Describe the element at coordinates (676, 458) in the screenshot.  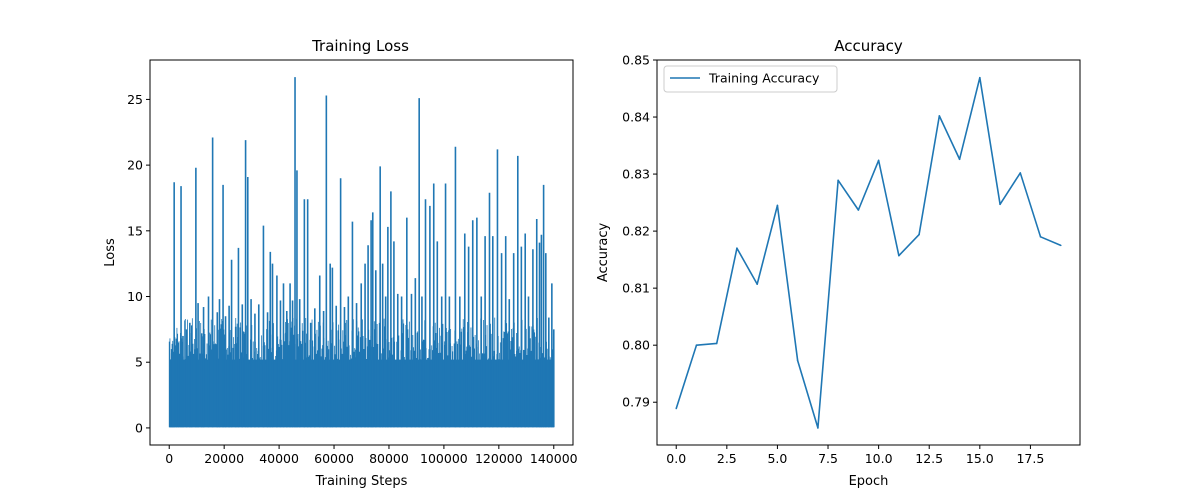
I see `accuracy-x-tick-label: 0.0` at that location.